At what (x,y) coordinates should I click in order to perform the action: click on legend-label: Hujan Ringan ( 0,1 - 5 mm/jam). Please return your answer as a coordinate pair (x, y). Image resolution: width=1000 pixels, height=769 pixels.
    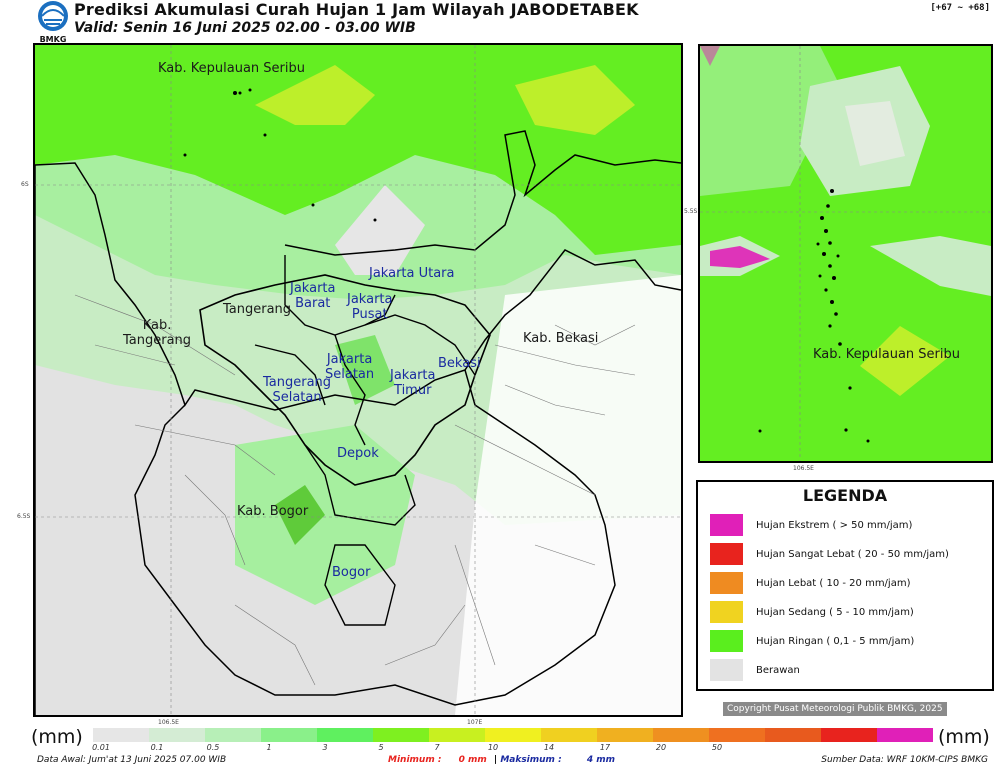
    Looking at the image, I should click on (835, 641).